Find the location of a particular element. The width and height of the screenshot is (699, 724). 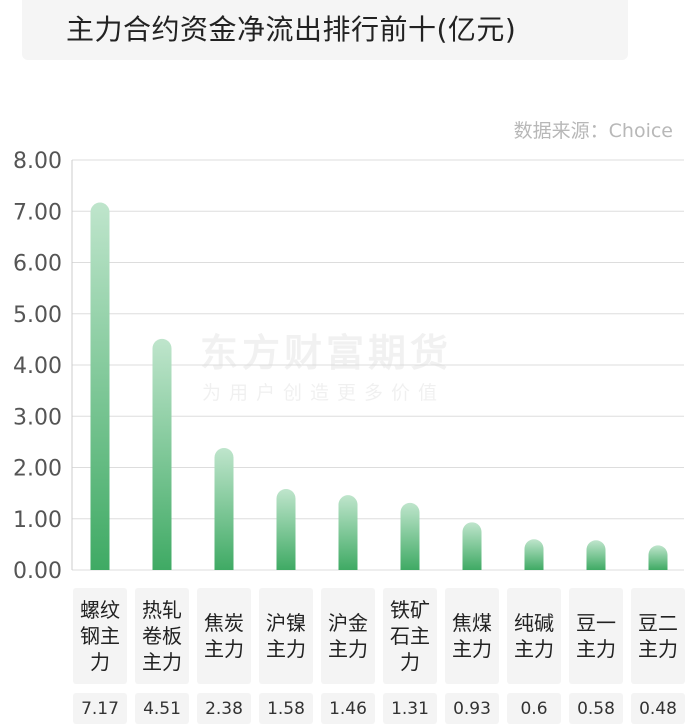

category-line: 钢主 is located at coordinates (100, 636).